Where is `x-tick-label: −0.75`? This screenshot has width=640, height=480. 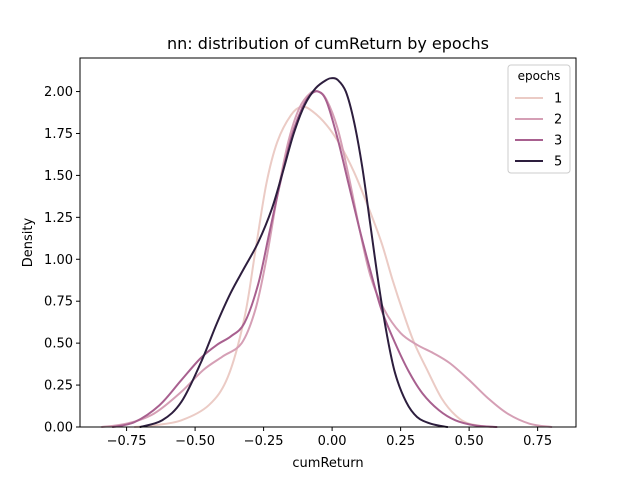 x-tick-label: −0.75 is located at coordinates (127, 441).